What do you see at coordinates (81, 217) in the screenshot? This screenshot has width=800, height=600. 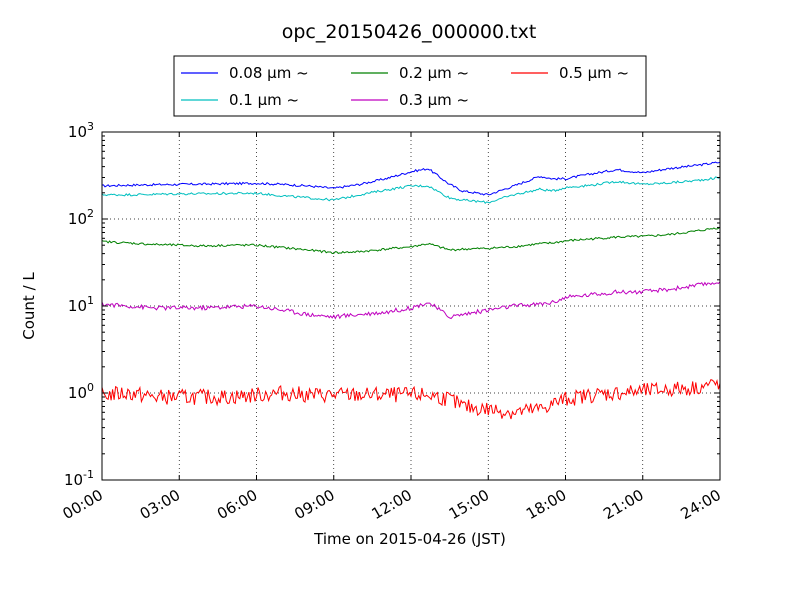 I see `y-tick-label: 10²` at bounding box center [81, 217].